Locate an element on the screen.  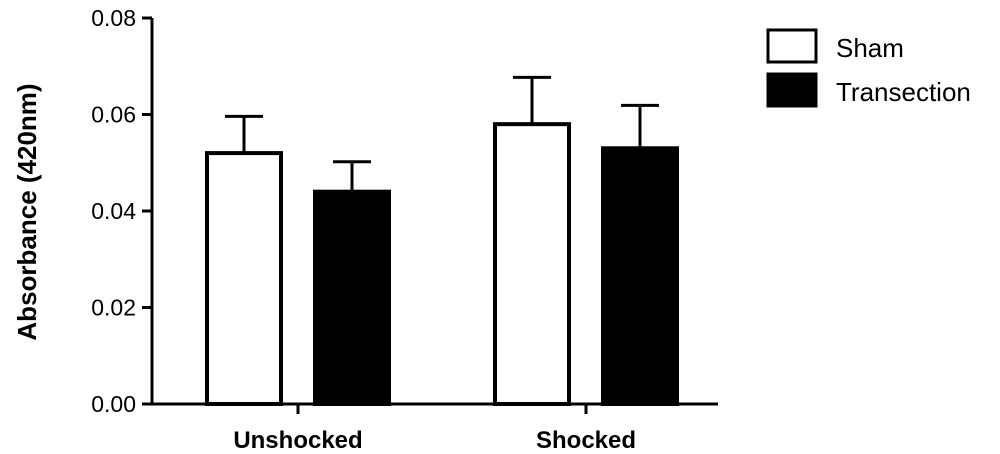
y-tick-label: 0.04 is located at coordinates (113, 211).